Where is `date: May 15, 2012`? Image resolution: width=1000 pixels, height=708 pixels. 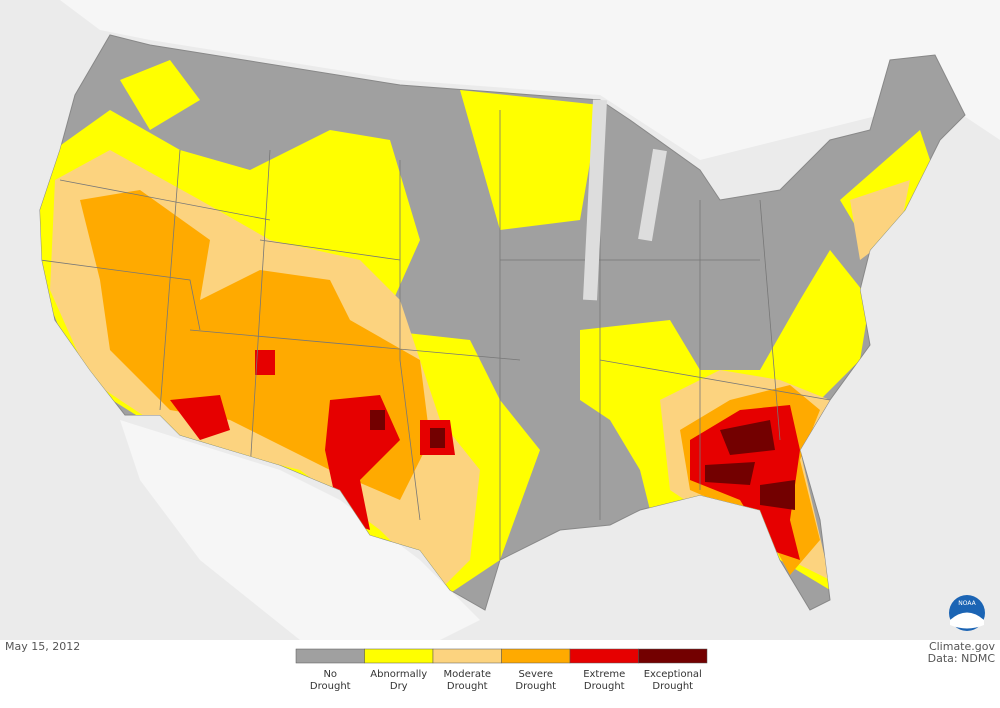 date: May 15, 2012 is located at coordinates (42, 646).